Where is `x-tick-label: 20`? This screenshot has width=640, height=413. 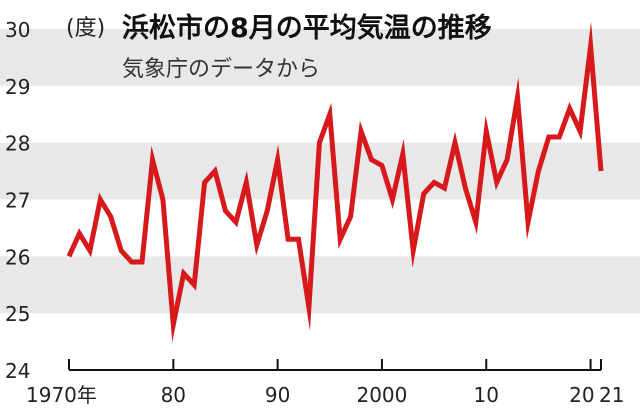 x-tick-label: 20 is located at coordinates (581, 395).